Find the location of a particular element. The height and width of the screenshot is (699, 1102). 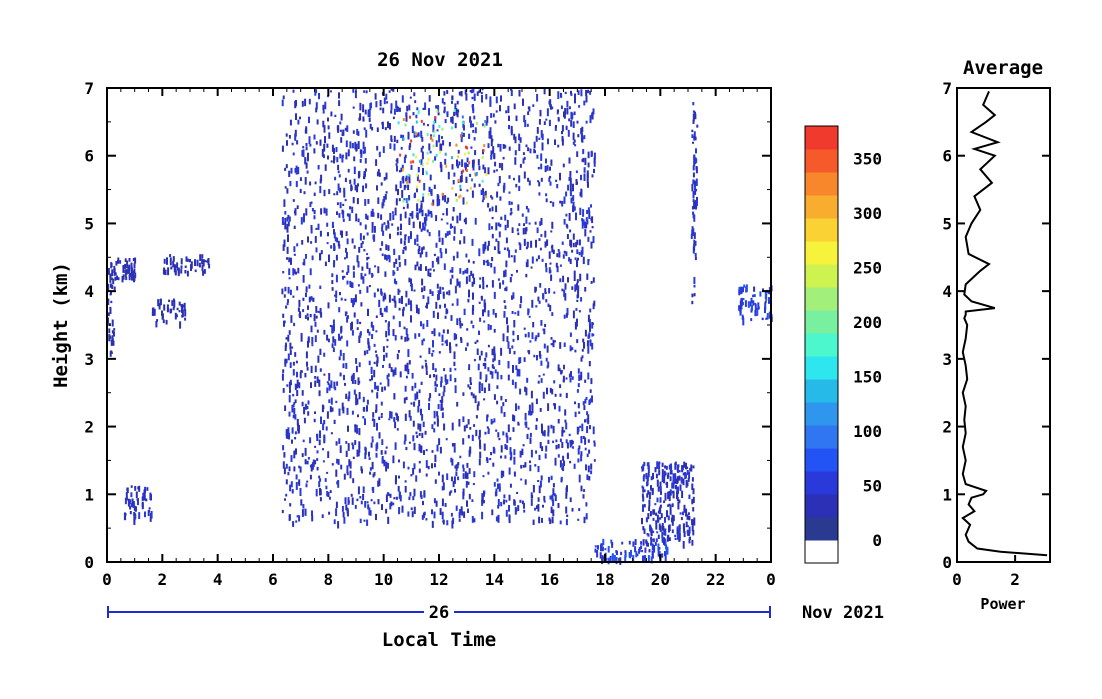

colorbar-segment is located at coordinates (821, 391).